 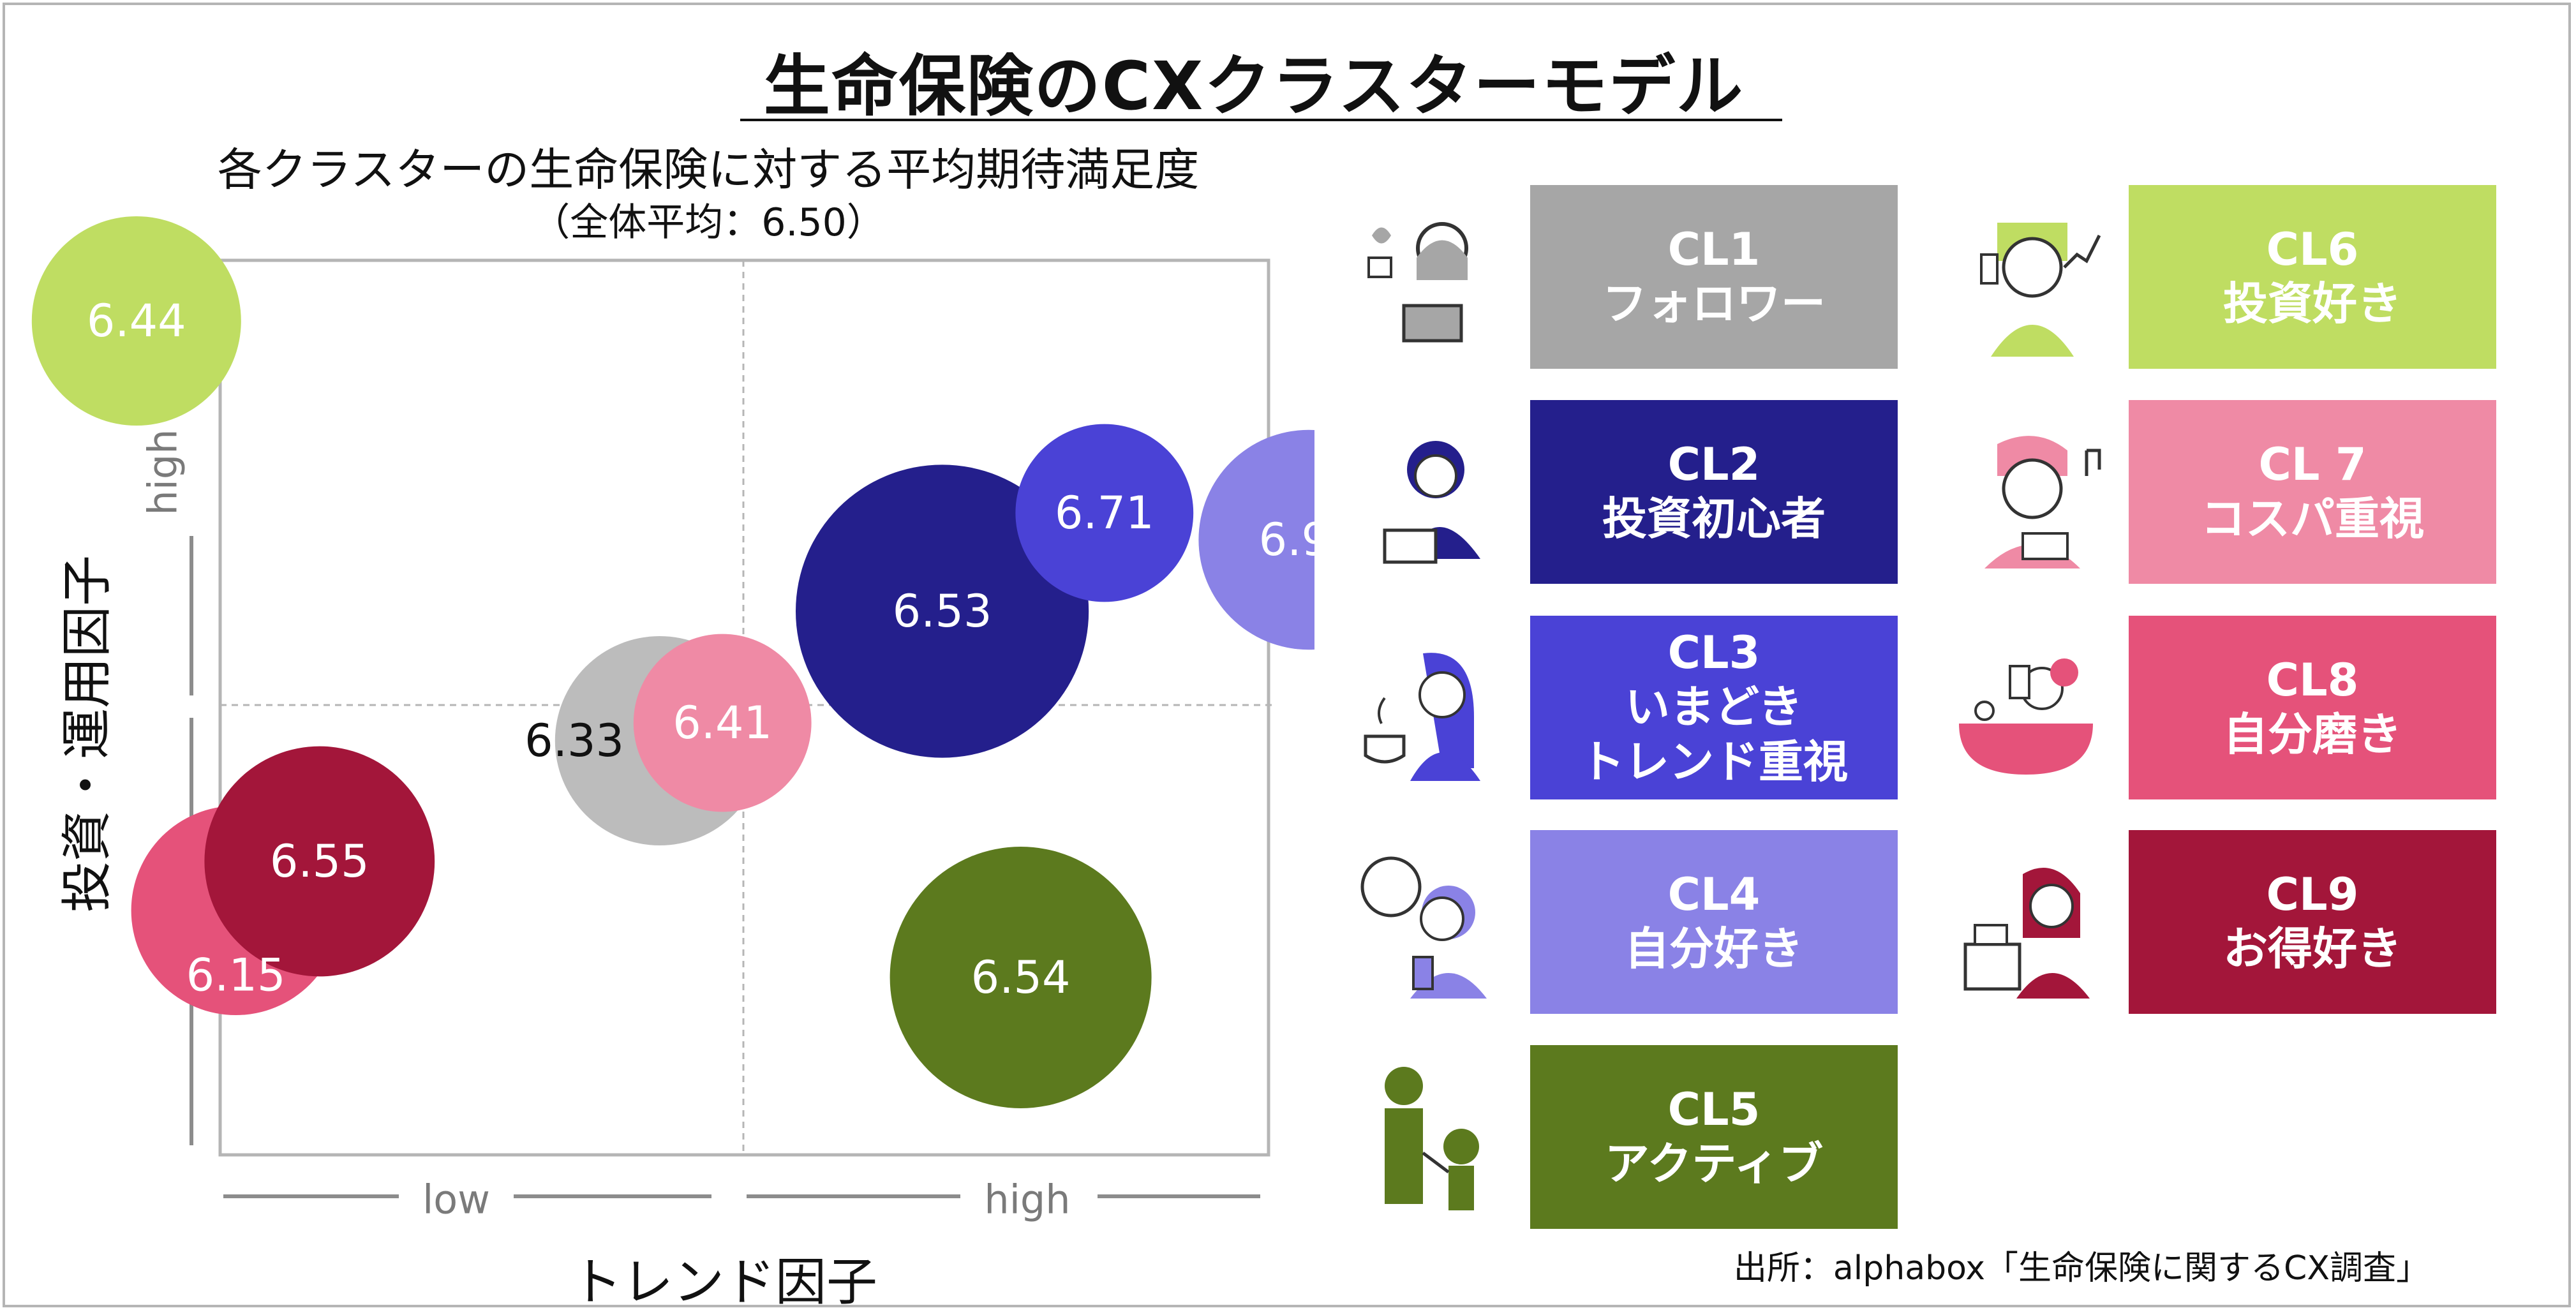 What do you see at coordinates (1714, 922) in the screenshot?
I see `cluster-box-cl4: CL4 自分好き` at bounding box center [1714, 922].